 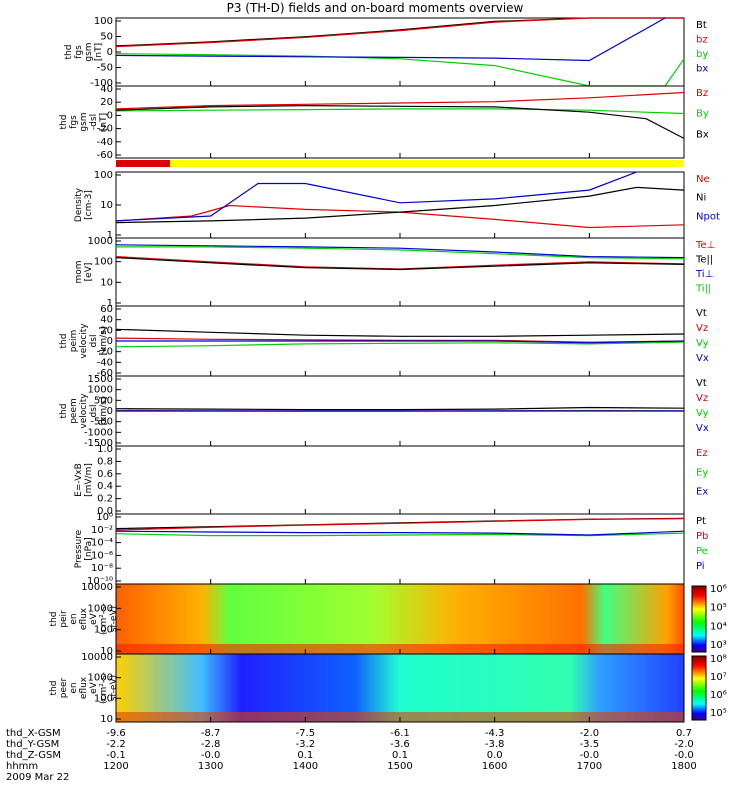 I want to click on orbit-value: 0.0, so click(x=494, y=755).